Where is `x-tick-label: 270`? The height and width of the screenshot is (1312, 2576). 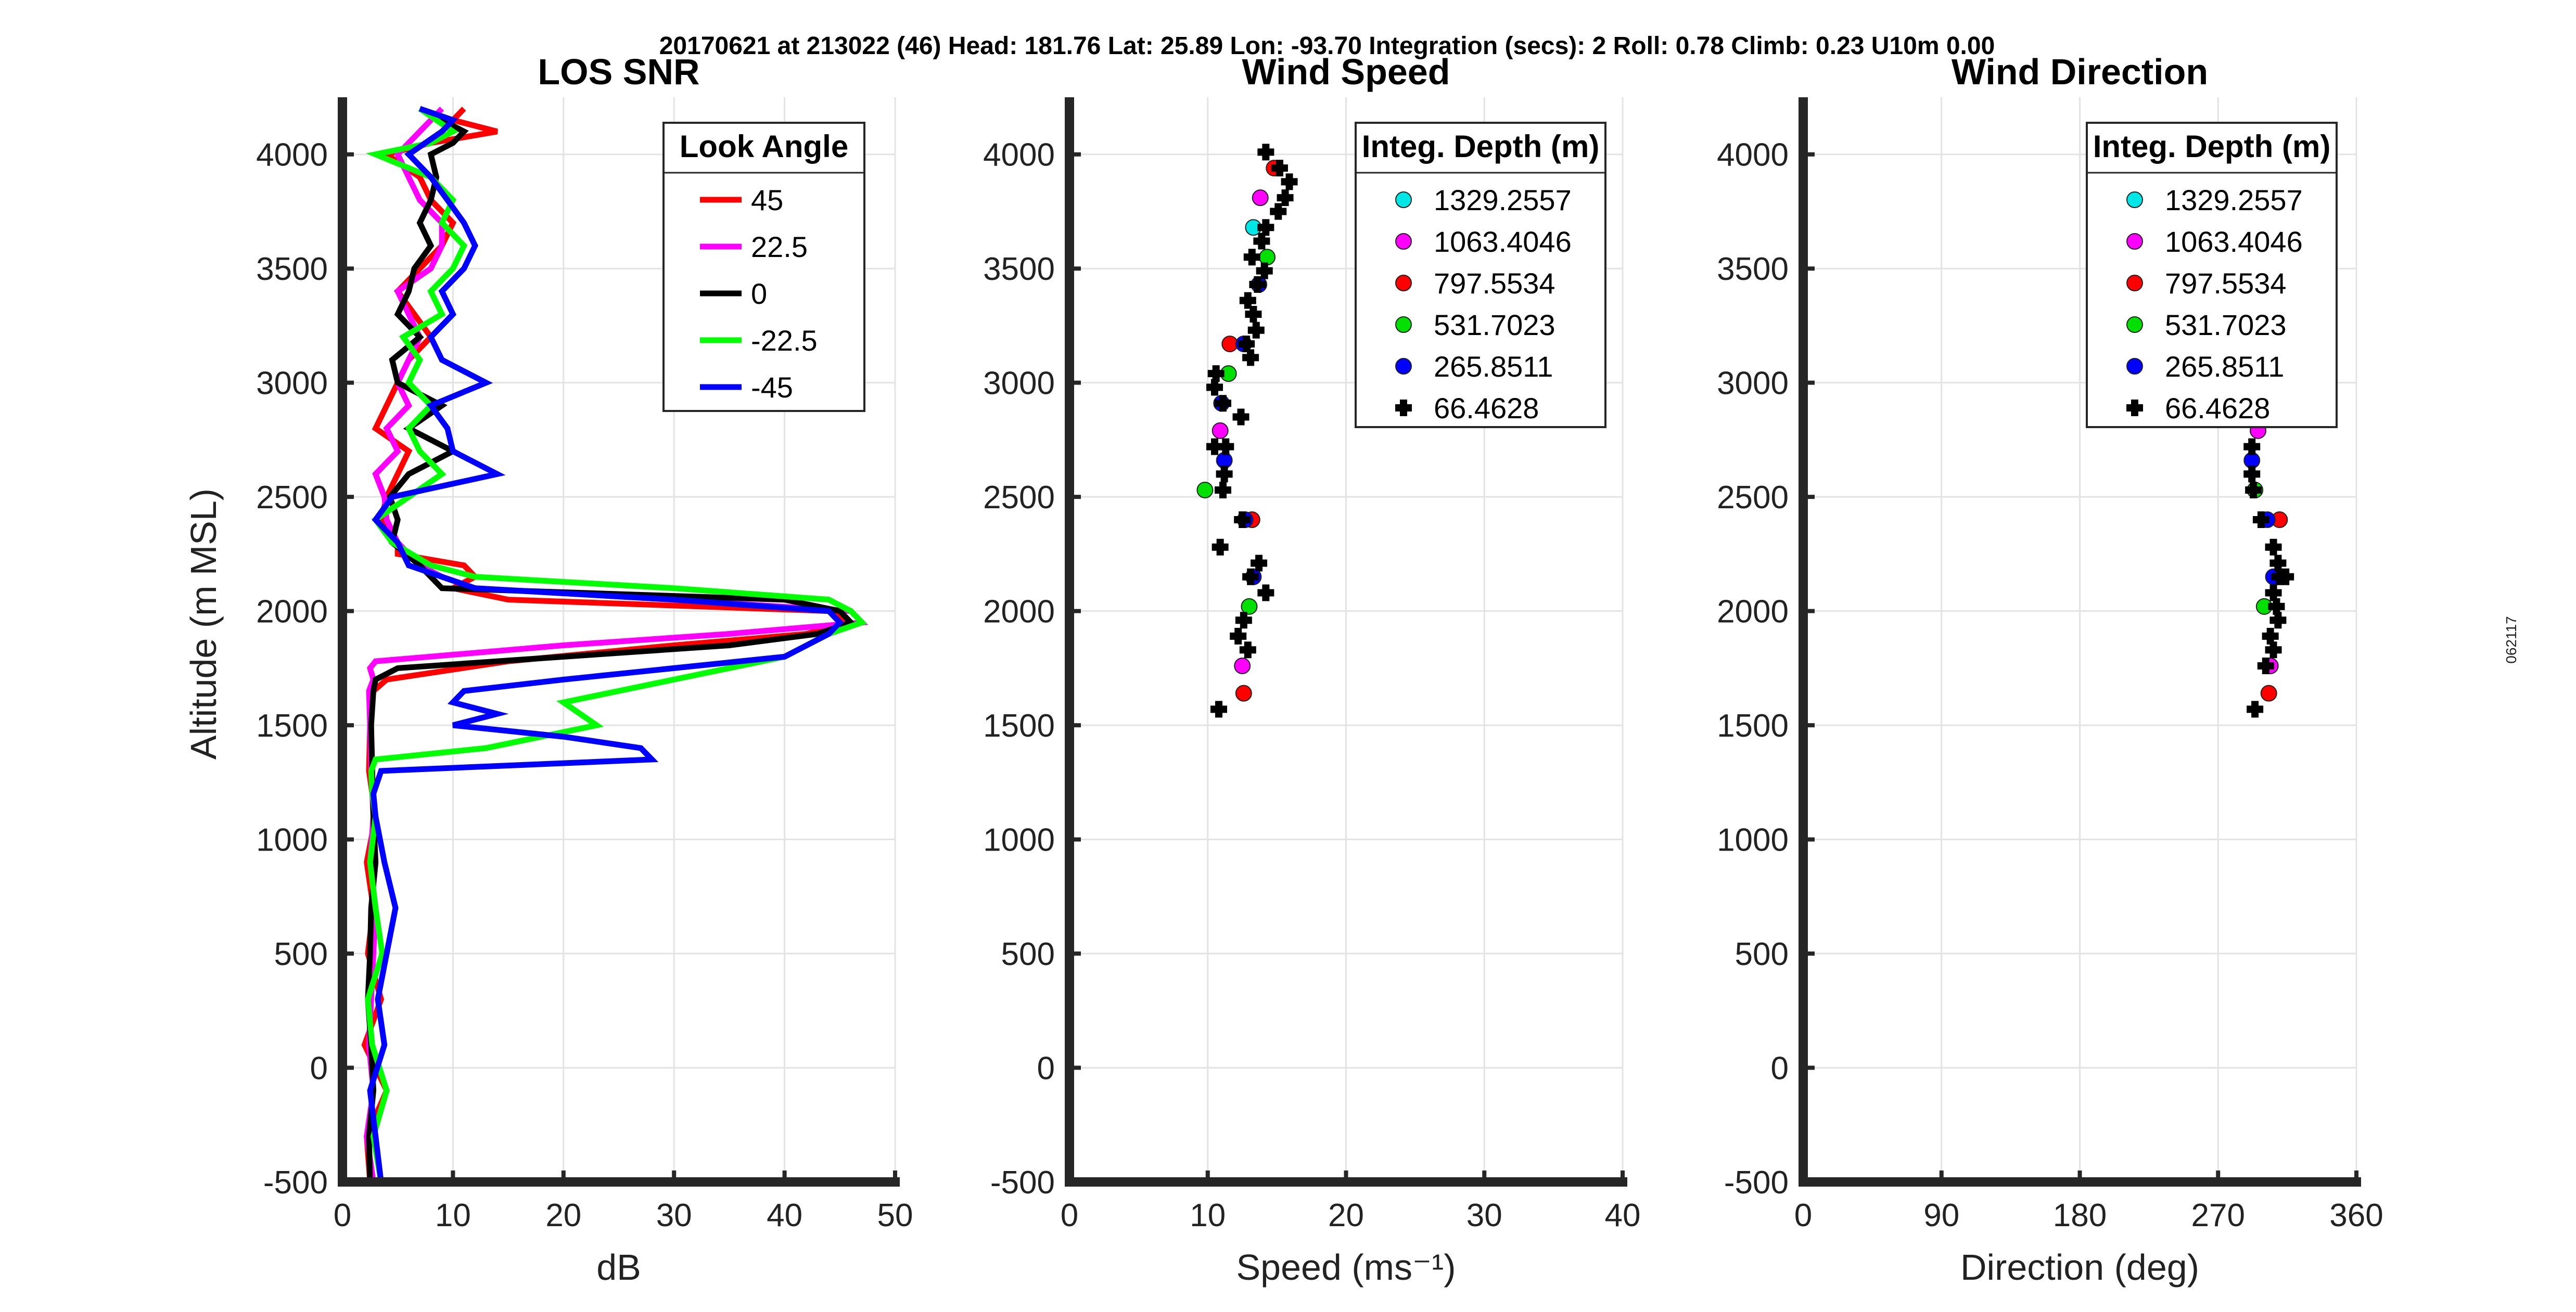 x-tick-label: 270 is located at coordinates (2218, 1216).